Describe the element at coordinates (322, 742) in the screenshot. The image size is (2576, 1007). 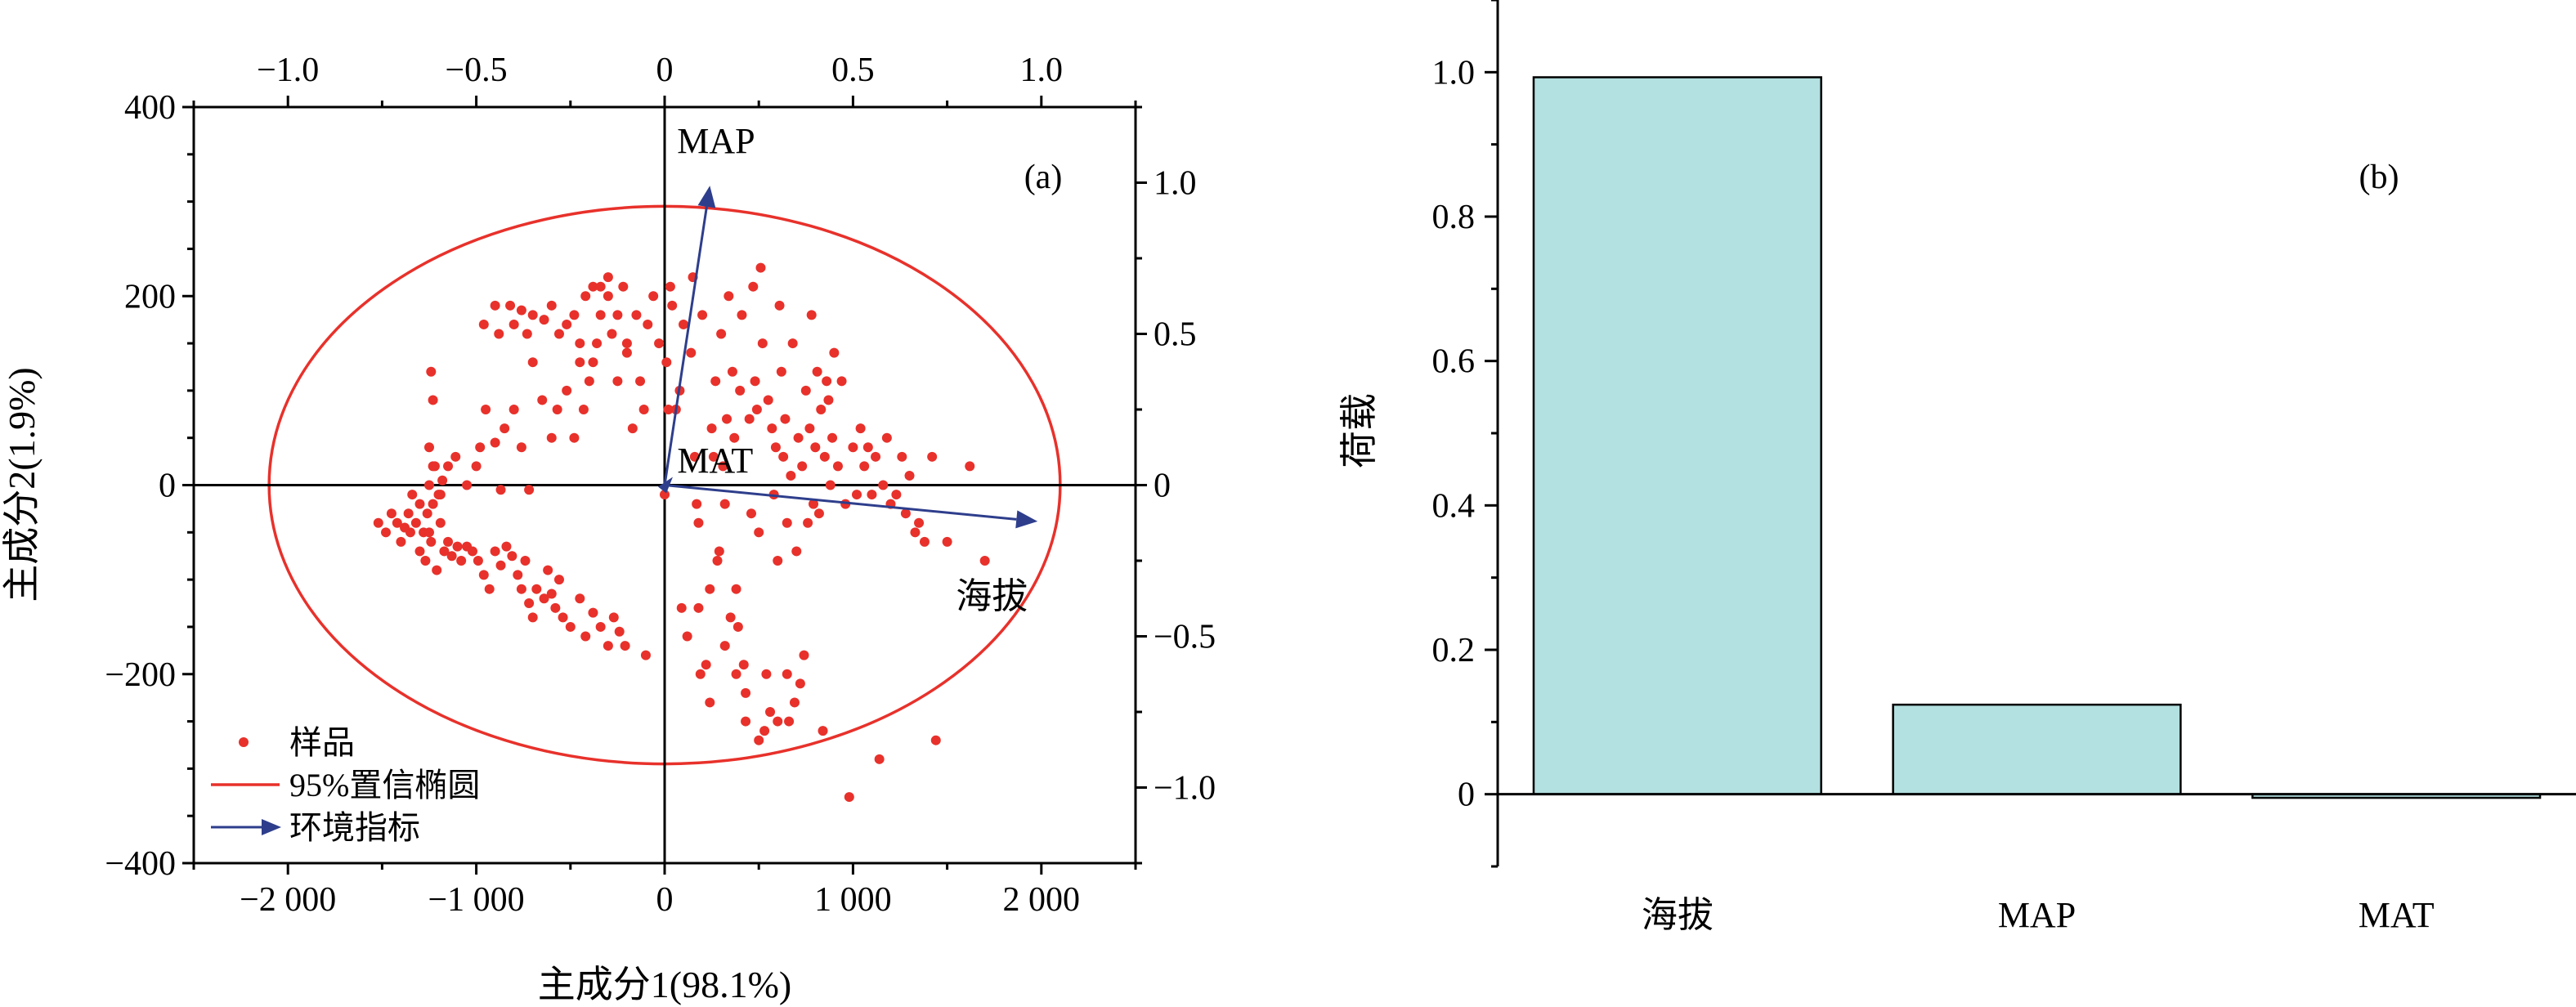
I see `legend-label: 样品` at that location.